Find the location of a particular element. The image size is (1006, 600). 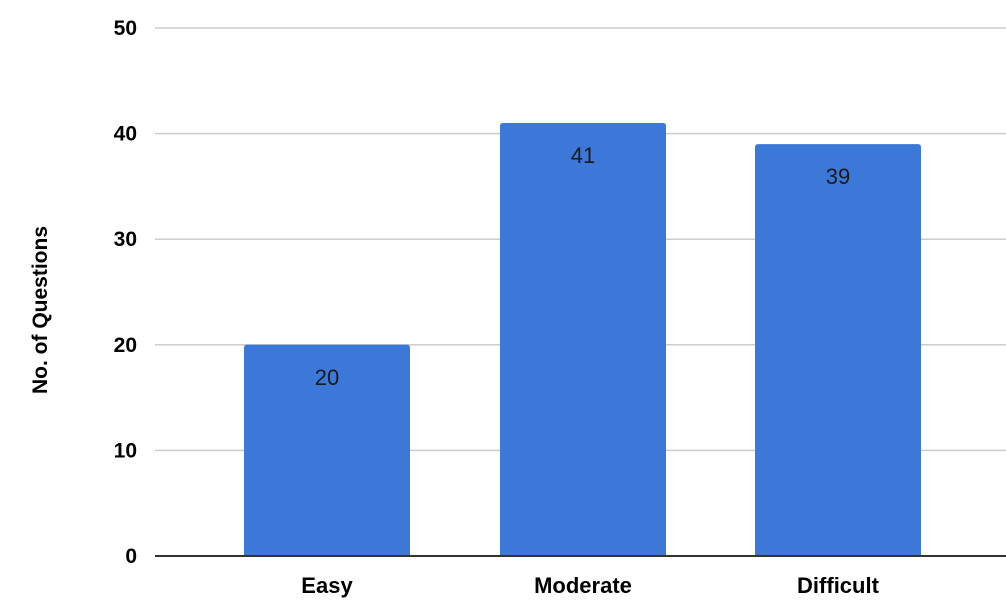

y-tick-label: 40 is located at coordinates (125, 134).